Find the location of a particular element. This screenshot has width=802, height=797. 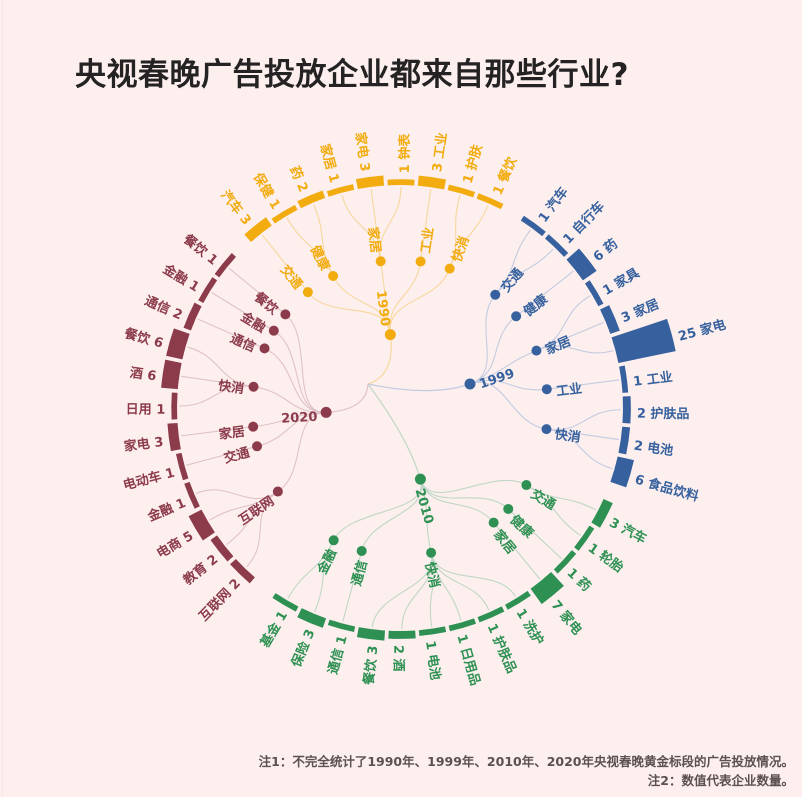

link-root-2020 is located at coordinates (347, 398).